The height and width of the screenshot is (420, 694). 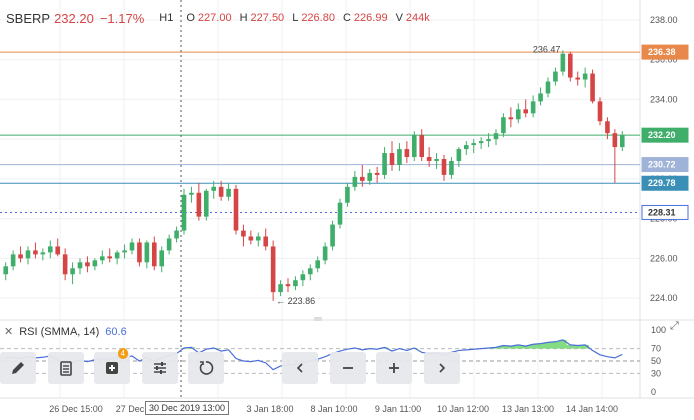 I want to click on price-tick: 224.00, so click(x=664, y=298).